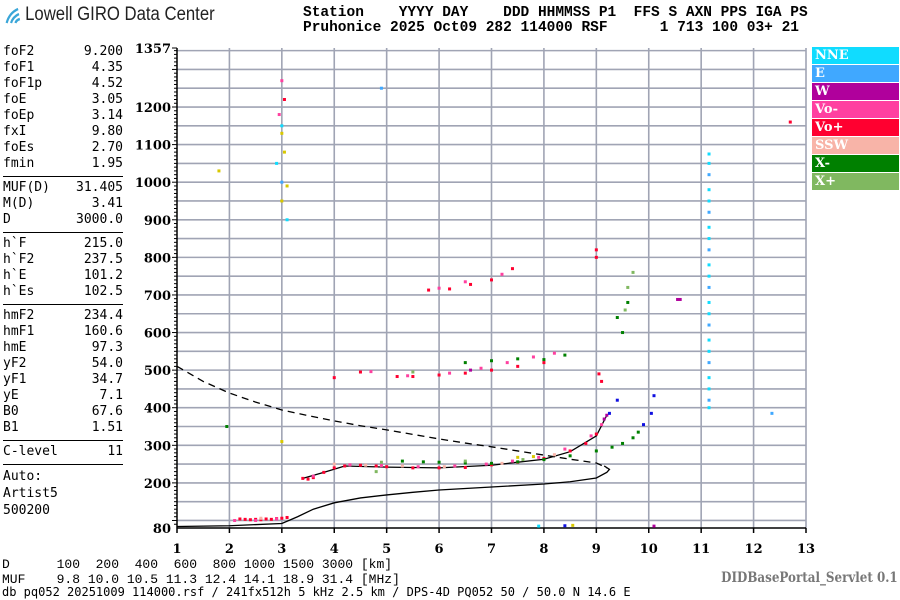 The image size is (900, 600). I want to click on param-name: h`E, so click(15, 275).